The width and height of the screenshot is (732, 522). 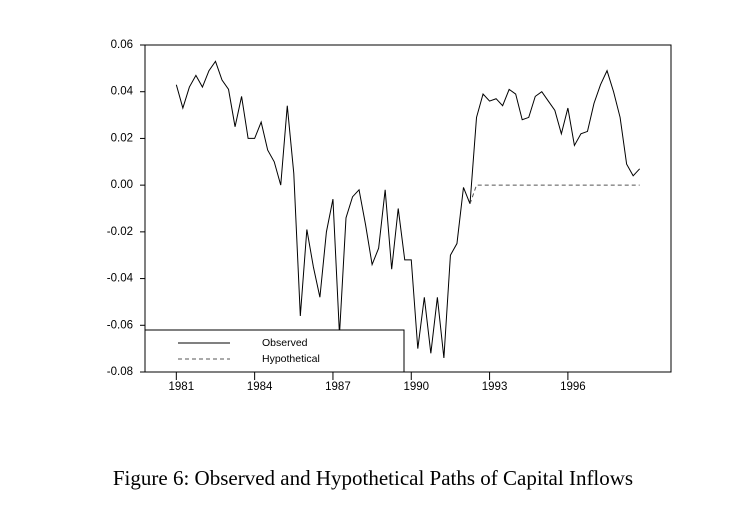 What do you see at coordinates (122, 185) in the screenshot?
I see `y-tick-label: 0.00` at bounding box center [122, 185].